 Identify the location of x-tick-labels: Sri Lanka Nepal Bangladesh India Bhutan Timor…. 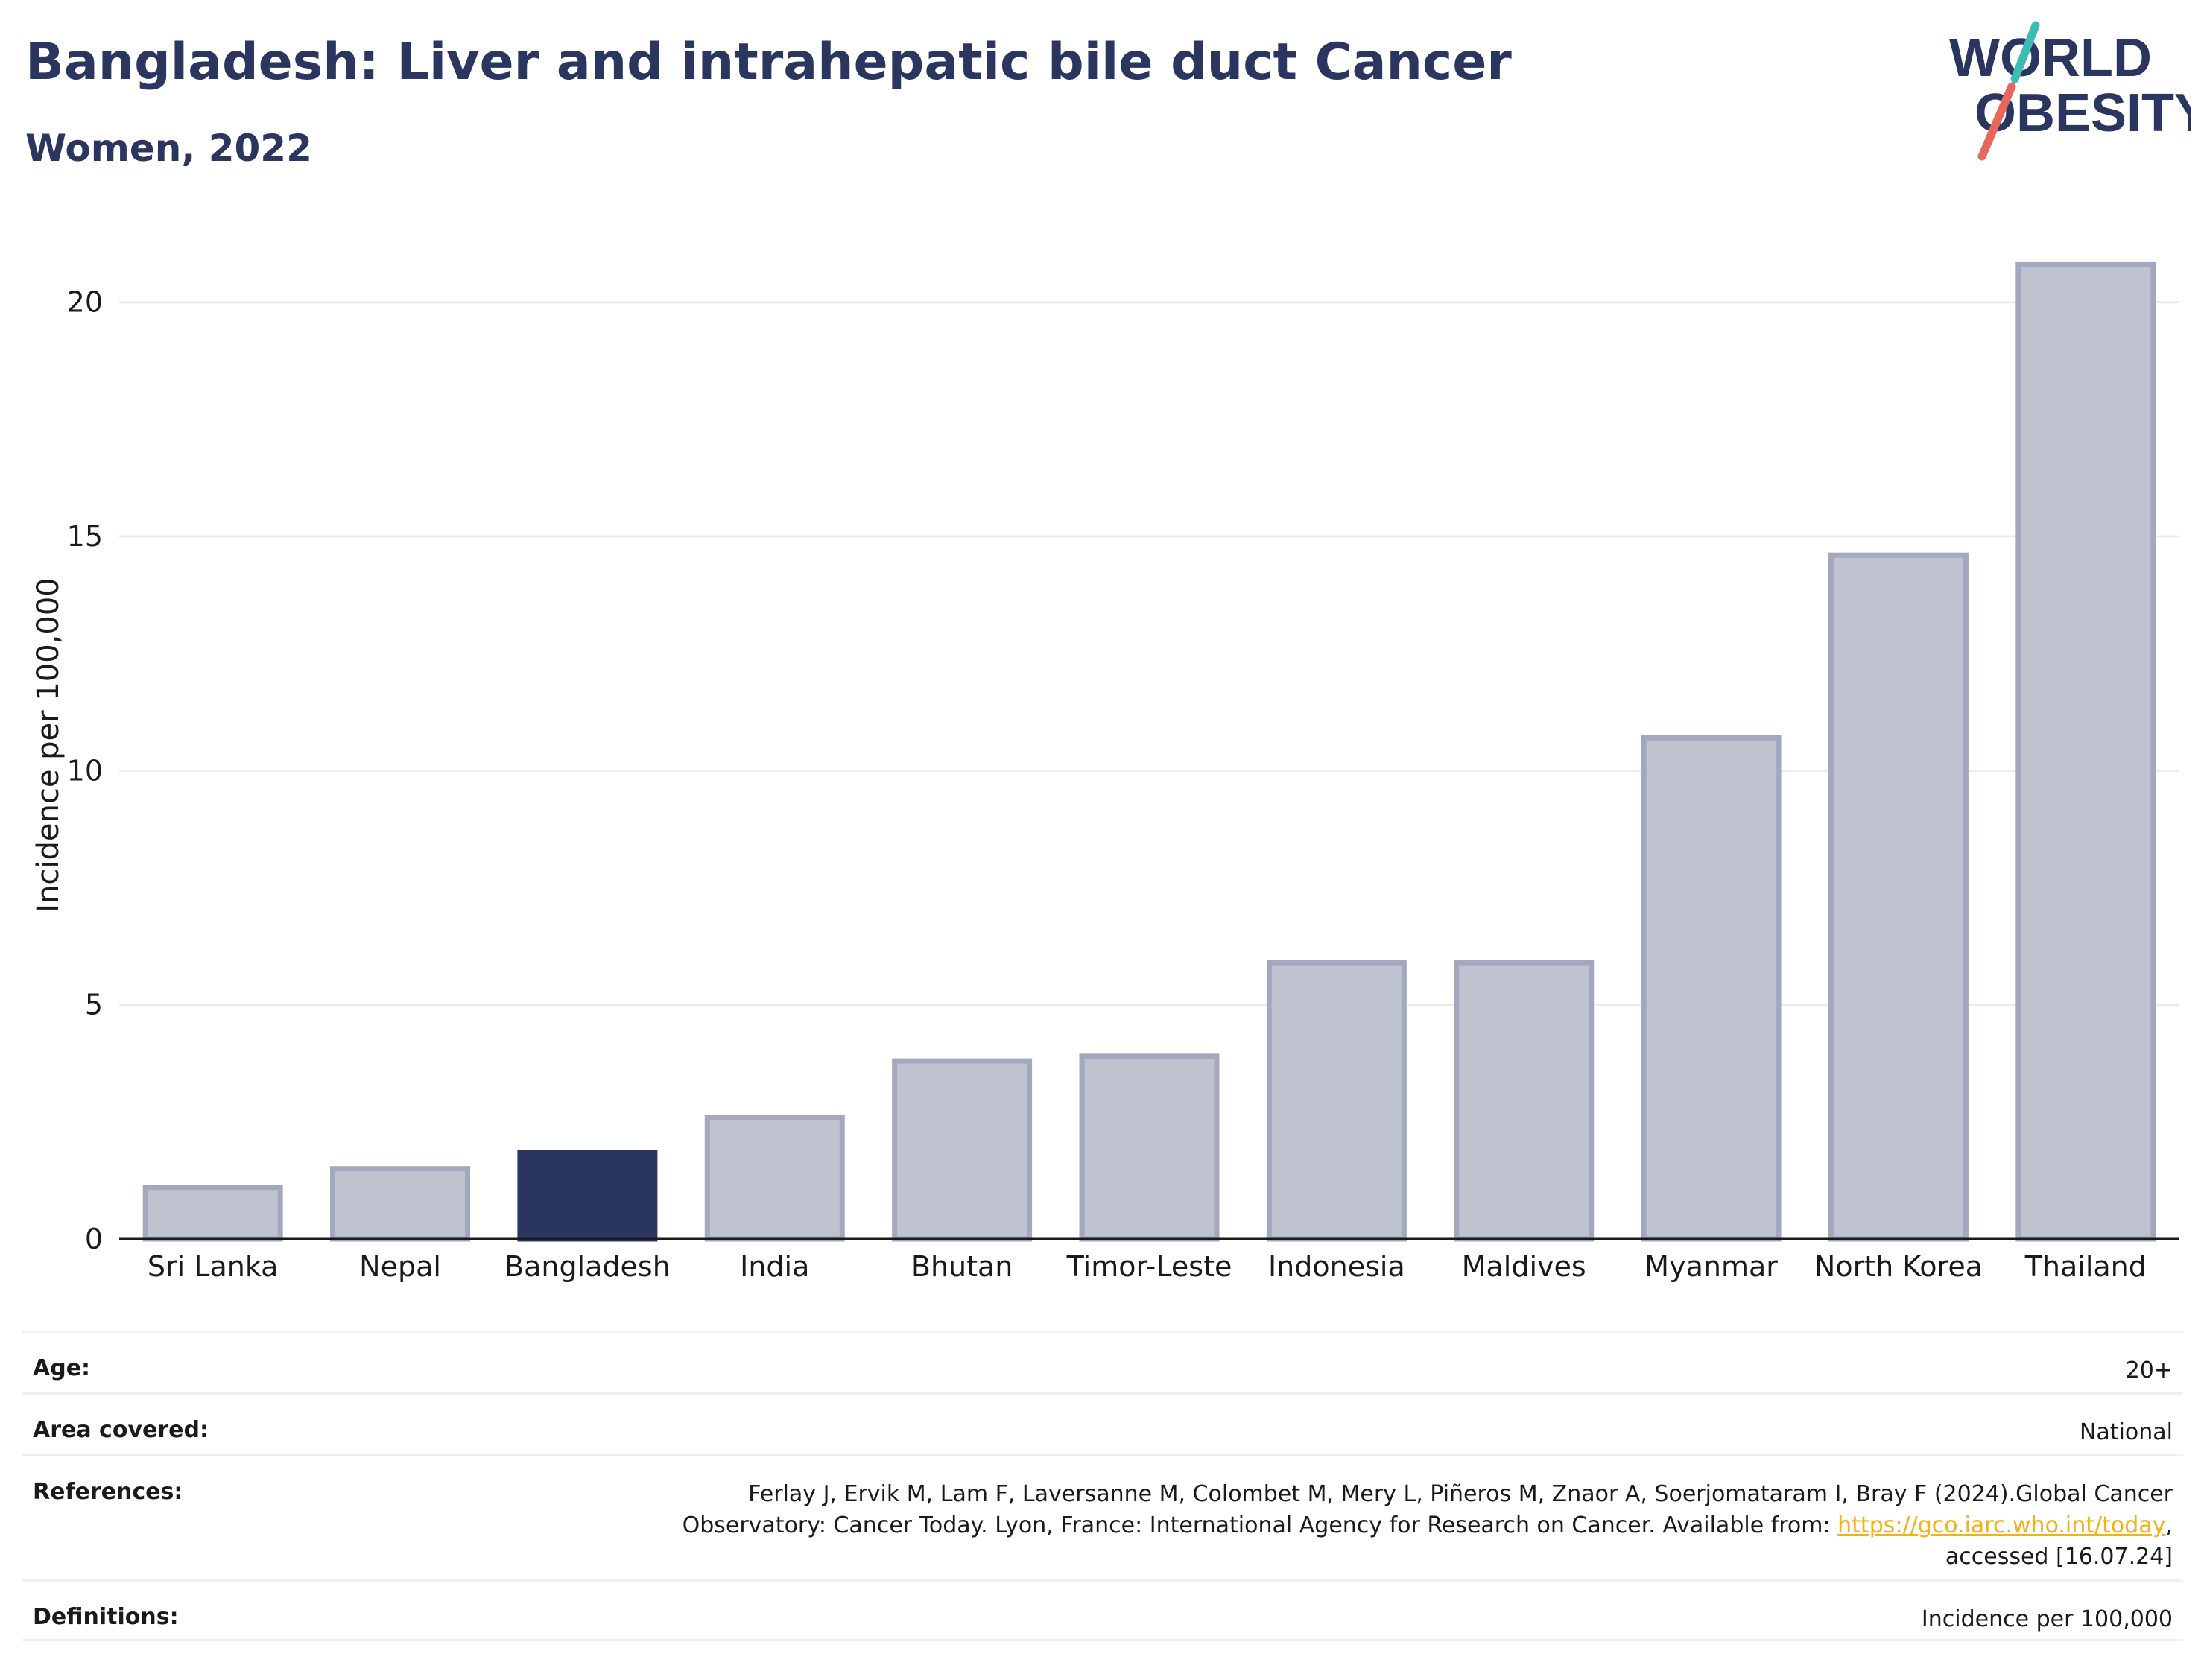
(1147, 1266).